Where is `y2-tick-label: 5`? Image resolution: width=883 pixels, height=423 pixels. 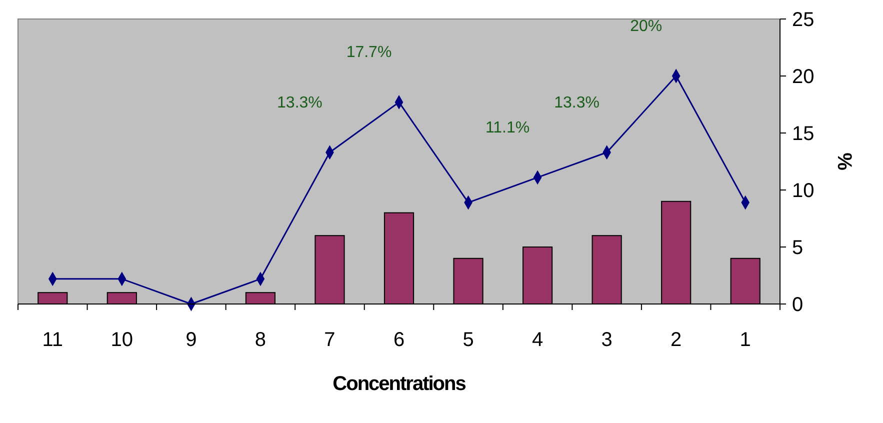
y2-tick-label: 5 is located at coordinates (798, 248).